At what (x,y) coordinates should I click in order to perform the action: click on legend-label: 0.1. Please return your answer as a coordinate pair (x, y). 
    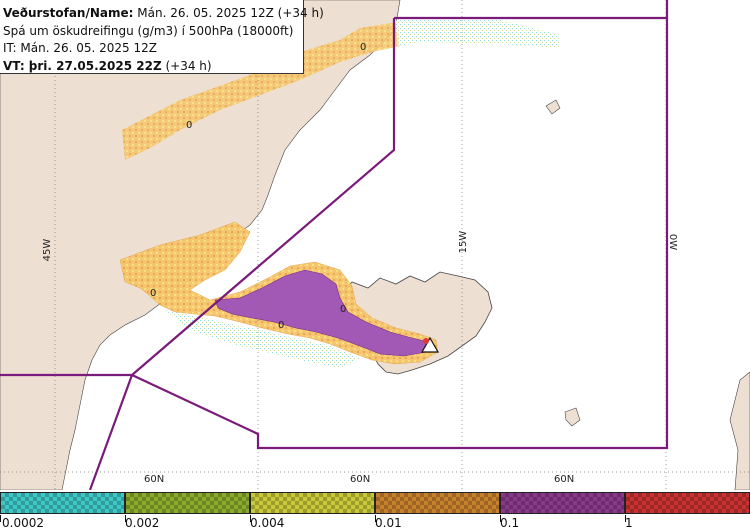
    Looking at the image, I should click on (510, 523).